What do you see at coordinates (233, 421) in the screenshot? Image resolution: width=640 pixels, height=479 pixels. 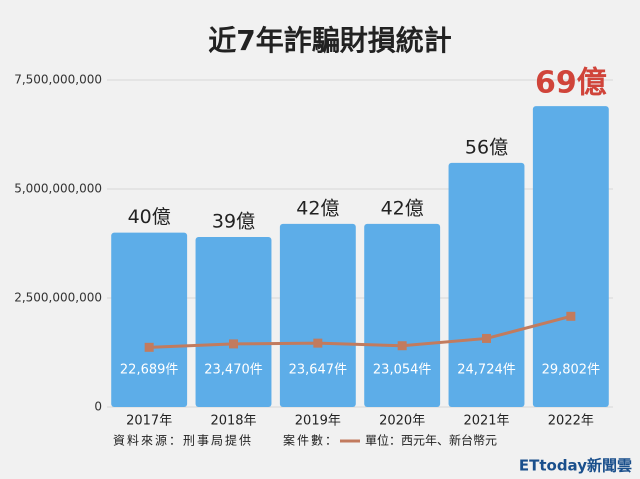 I see `x-tick-label: 2018年` at bounding box center [233, 421].